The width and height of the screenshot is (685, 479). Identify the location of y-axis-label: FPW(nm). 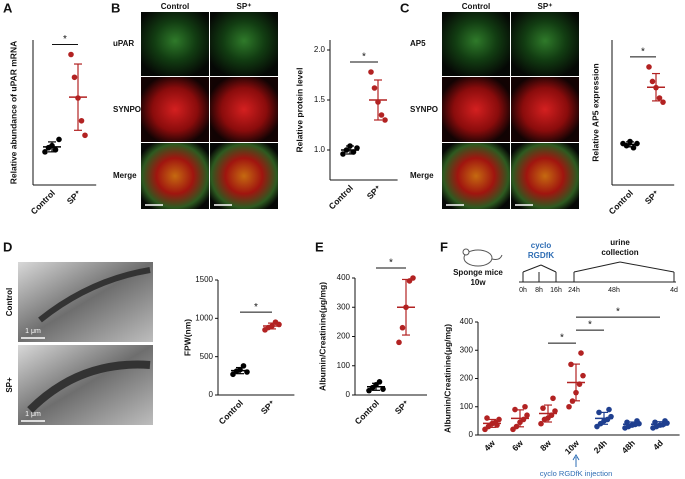
(187, 337).